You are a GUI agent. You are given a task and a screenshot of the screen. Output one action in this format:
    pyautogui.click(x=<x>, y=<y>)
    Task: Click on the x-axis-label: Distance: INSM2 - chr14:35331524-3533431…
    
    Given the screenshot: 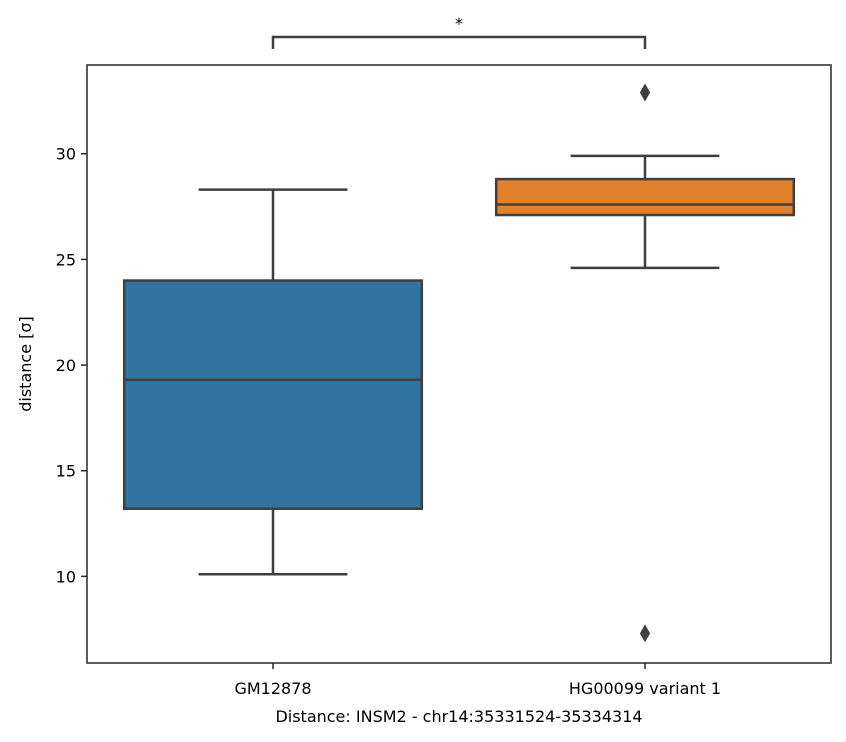 What is the action you would take?
    pyautogui.click(x=458, y=716)
    